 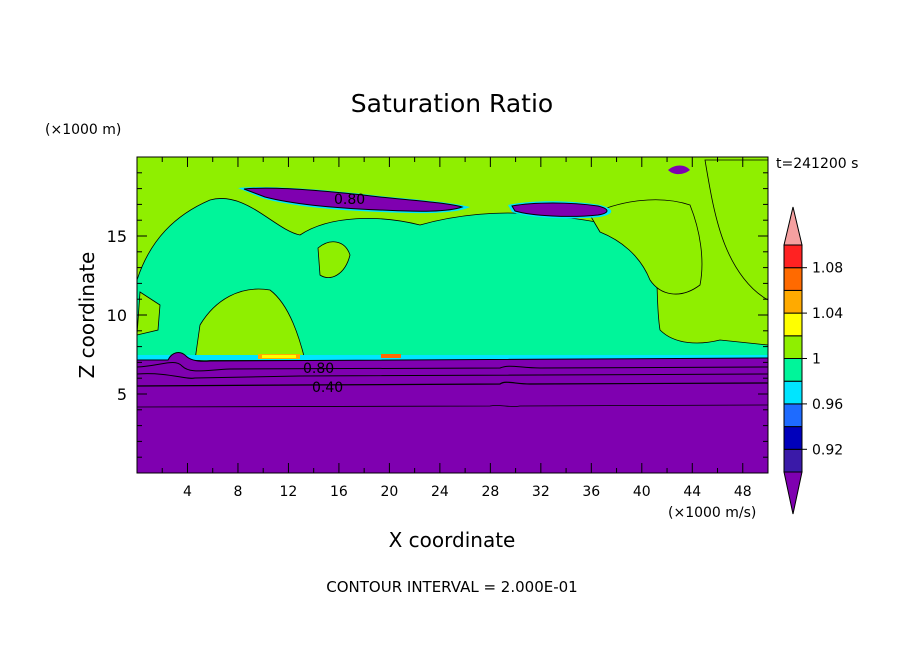 What do you see at coordinates (827, 450) in the screenshot?
I see `colorbar-label: 0.92` at bounding box center [827, 450].